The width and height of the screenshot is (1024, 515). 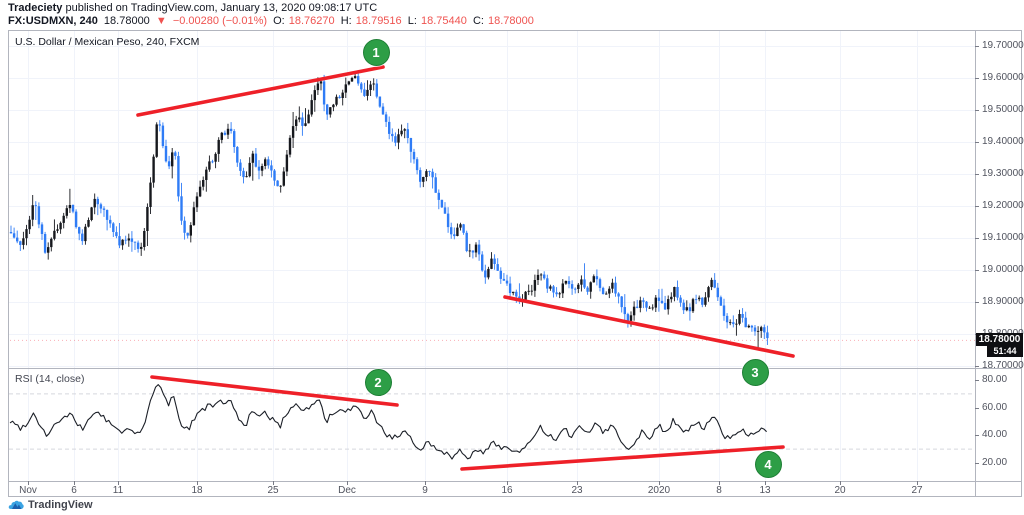 I want to click on trendline-4-rsi-support, so click(x=622, y=458).